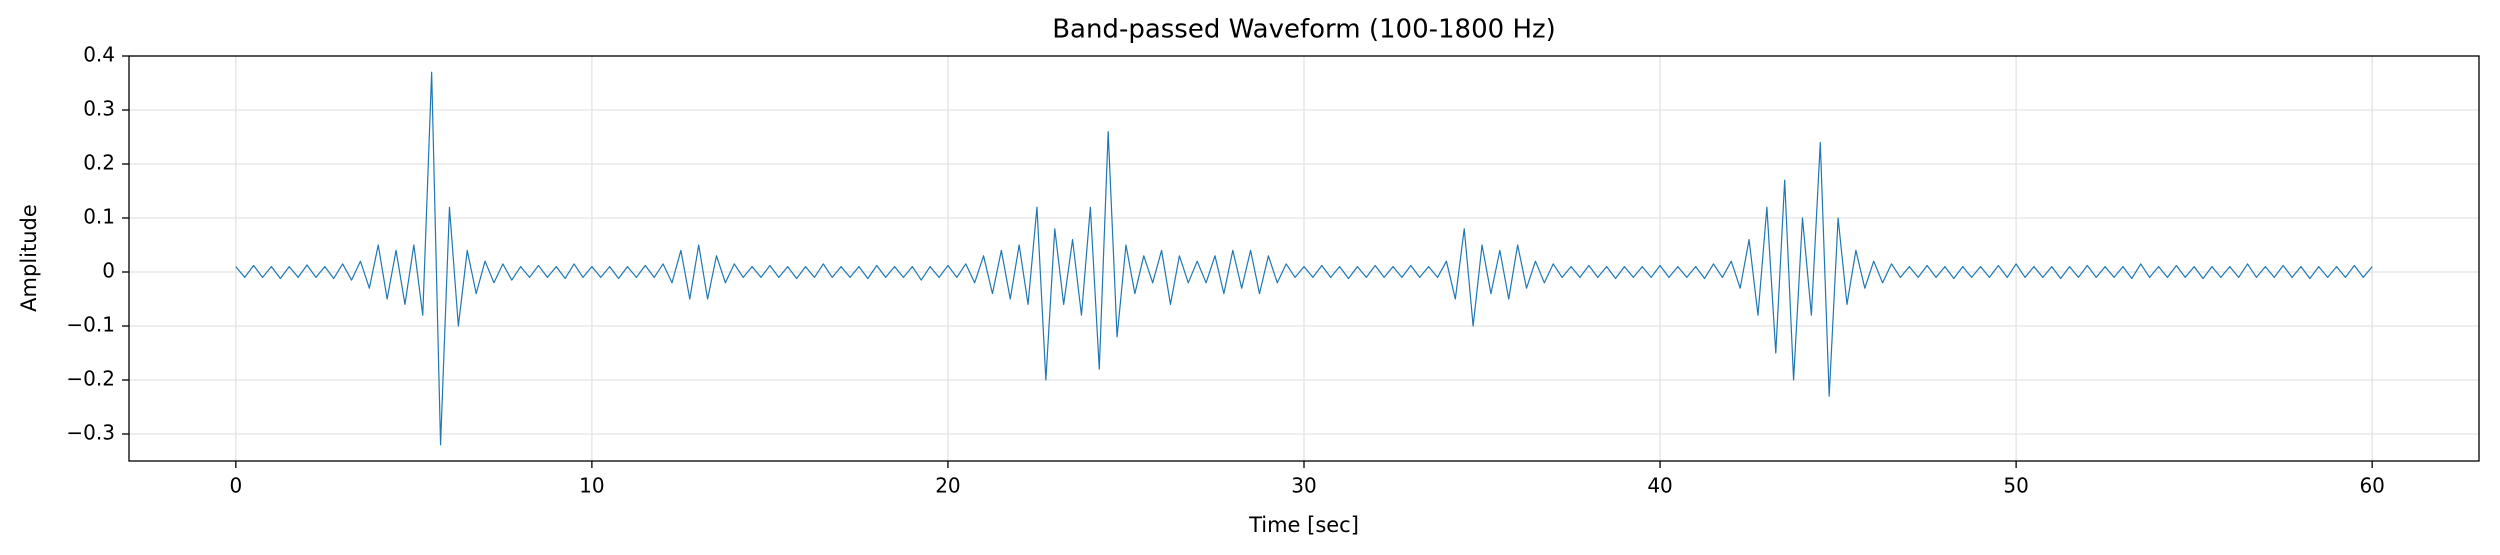  What do you see at coordinates (99, 217) in the screenshot?
I see `y-tick-label: 0.1` at bounding box center [99, 217].